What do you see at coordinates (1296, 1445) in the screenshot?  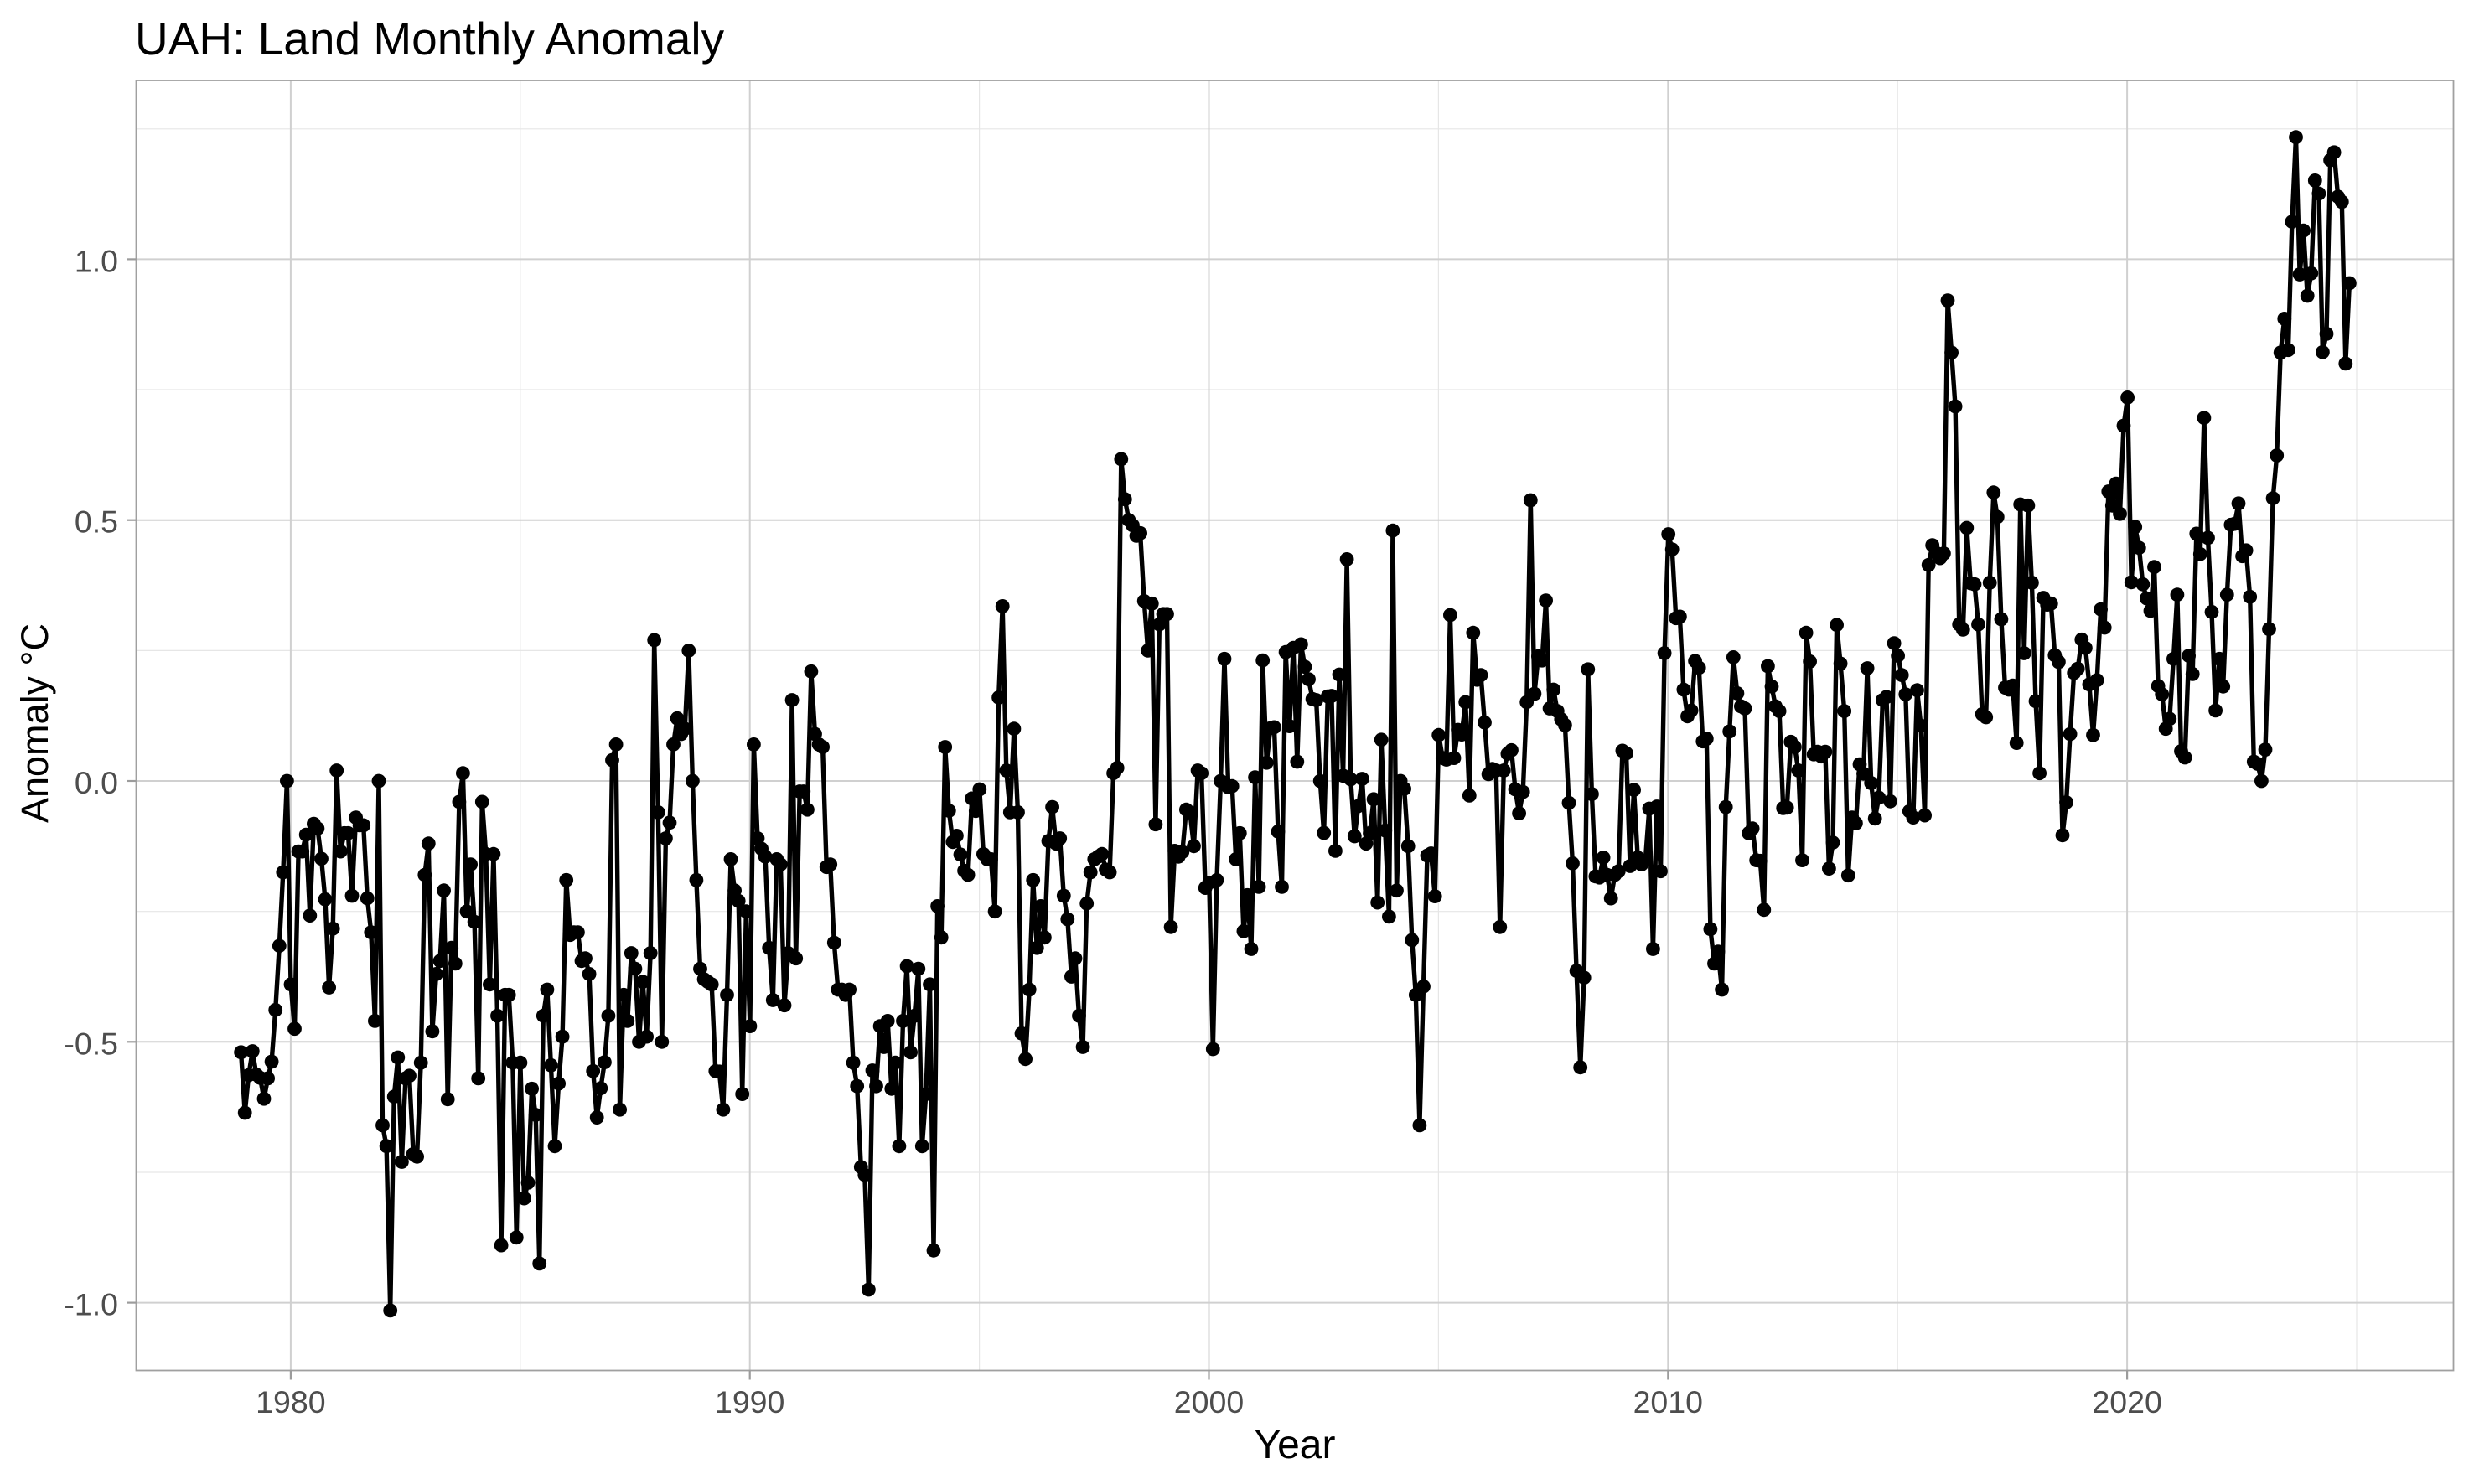 I see `svg-text: Year` at bounding box center [1296, 1445].